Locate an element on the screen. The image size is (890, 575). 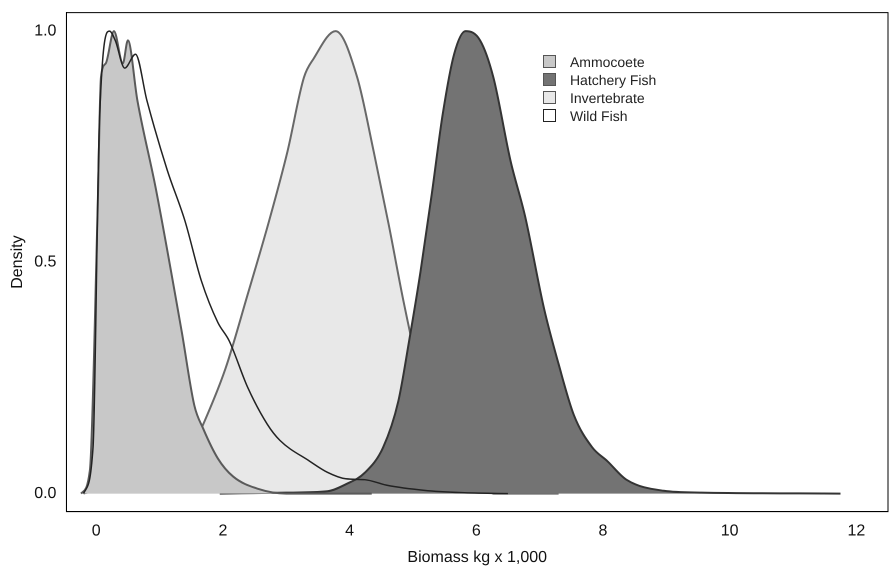
x-tick-label: 0 is located at coordinates (96, 531).